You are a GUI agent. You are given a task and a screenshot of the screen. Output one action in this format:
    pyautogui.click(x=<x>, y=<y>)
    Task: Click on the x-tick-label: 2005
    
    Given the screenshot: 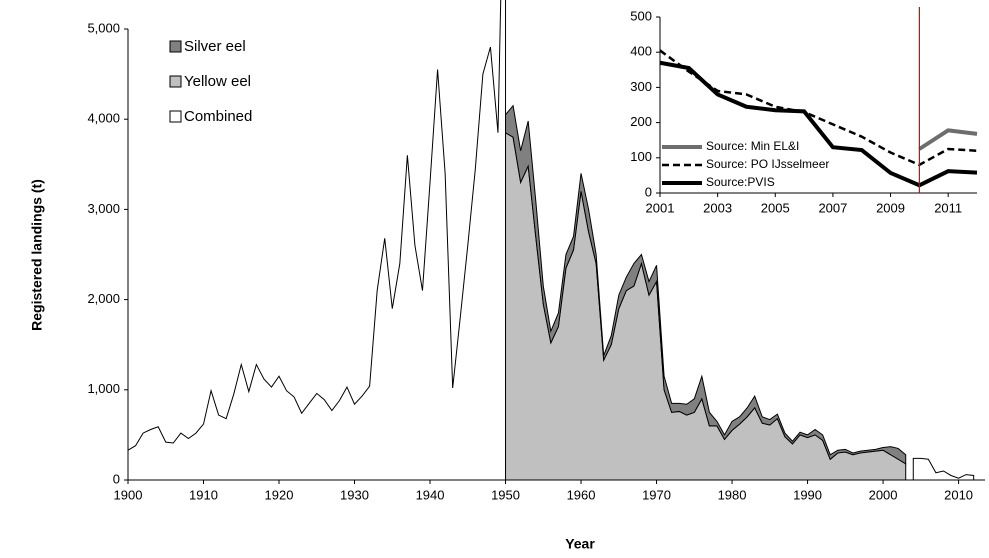 What is the action you would take?
    pyautogui.click(x=775, y=207)
    